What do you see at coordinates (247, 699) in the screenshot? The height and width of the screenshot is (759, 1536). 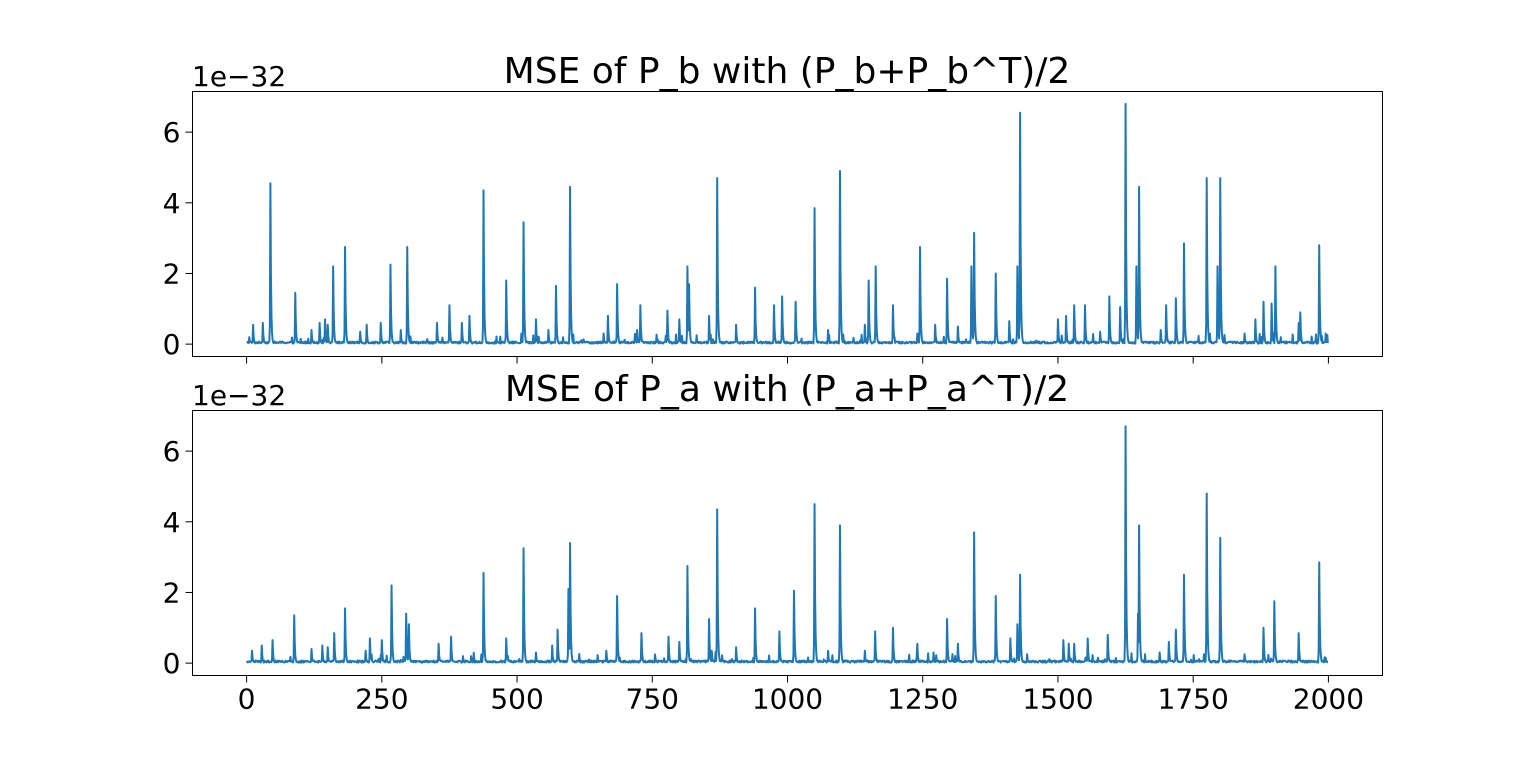 I see `x-tick-label: 0` at bounding box center [247, 699].